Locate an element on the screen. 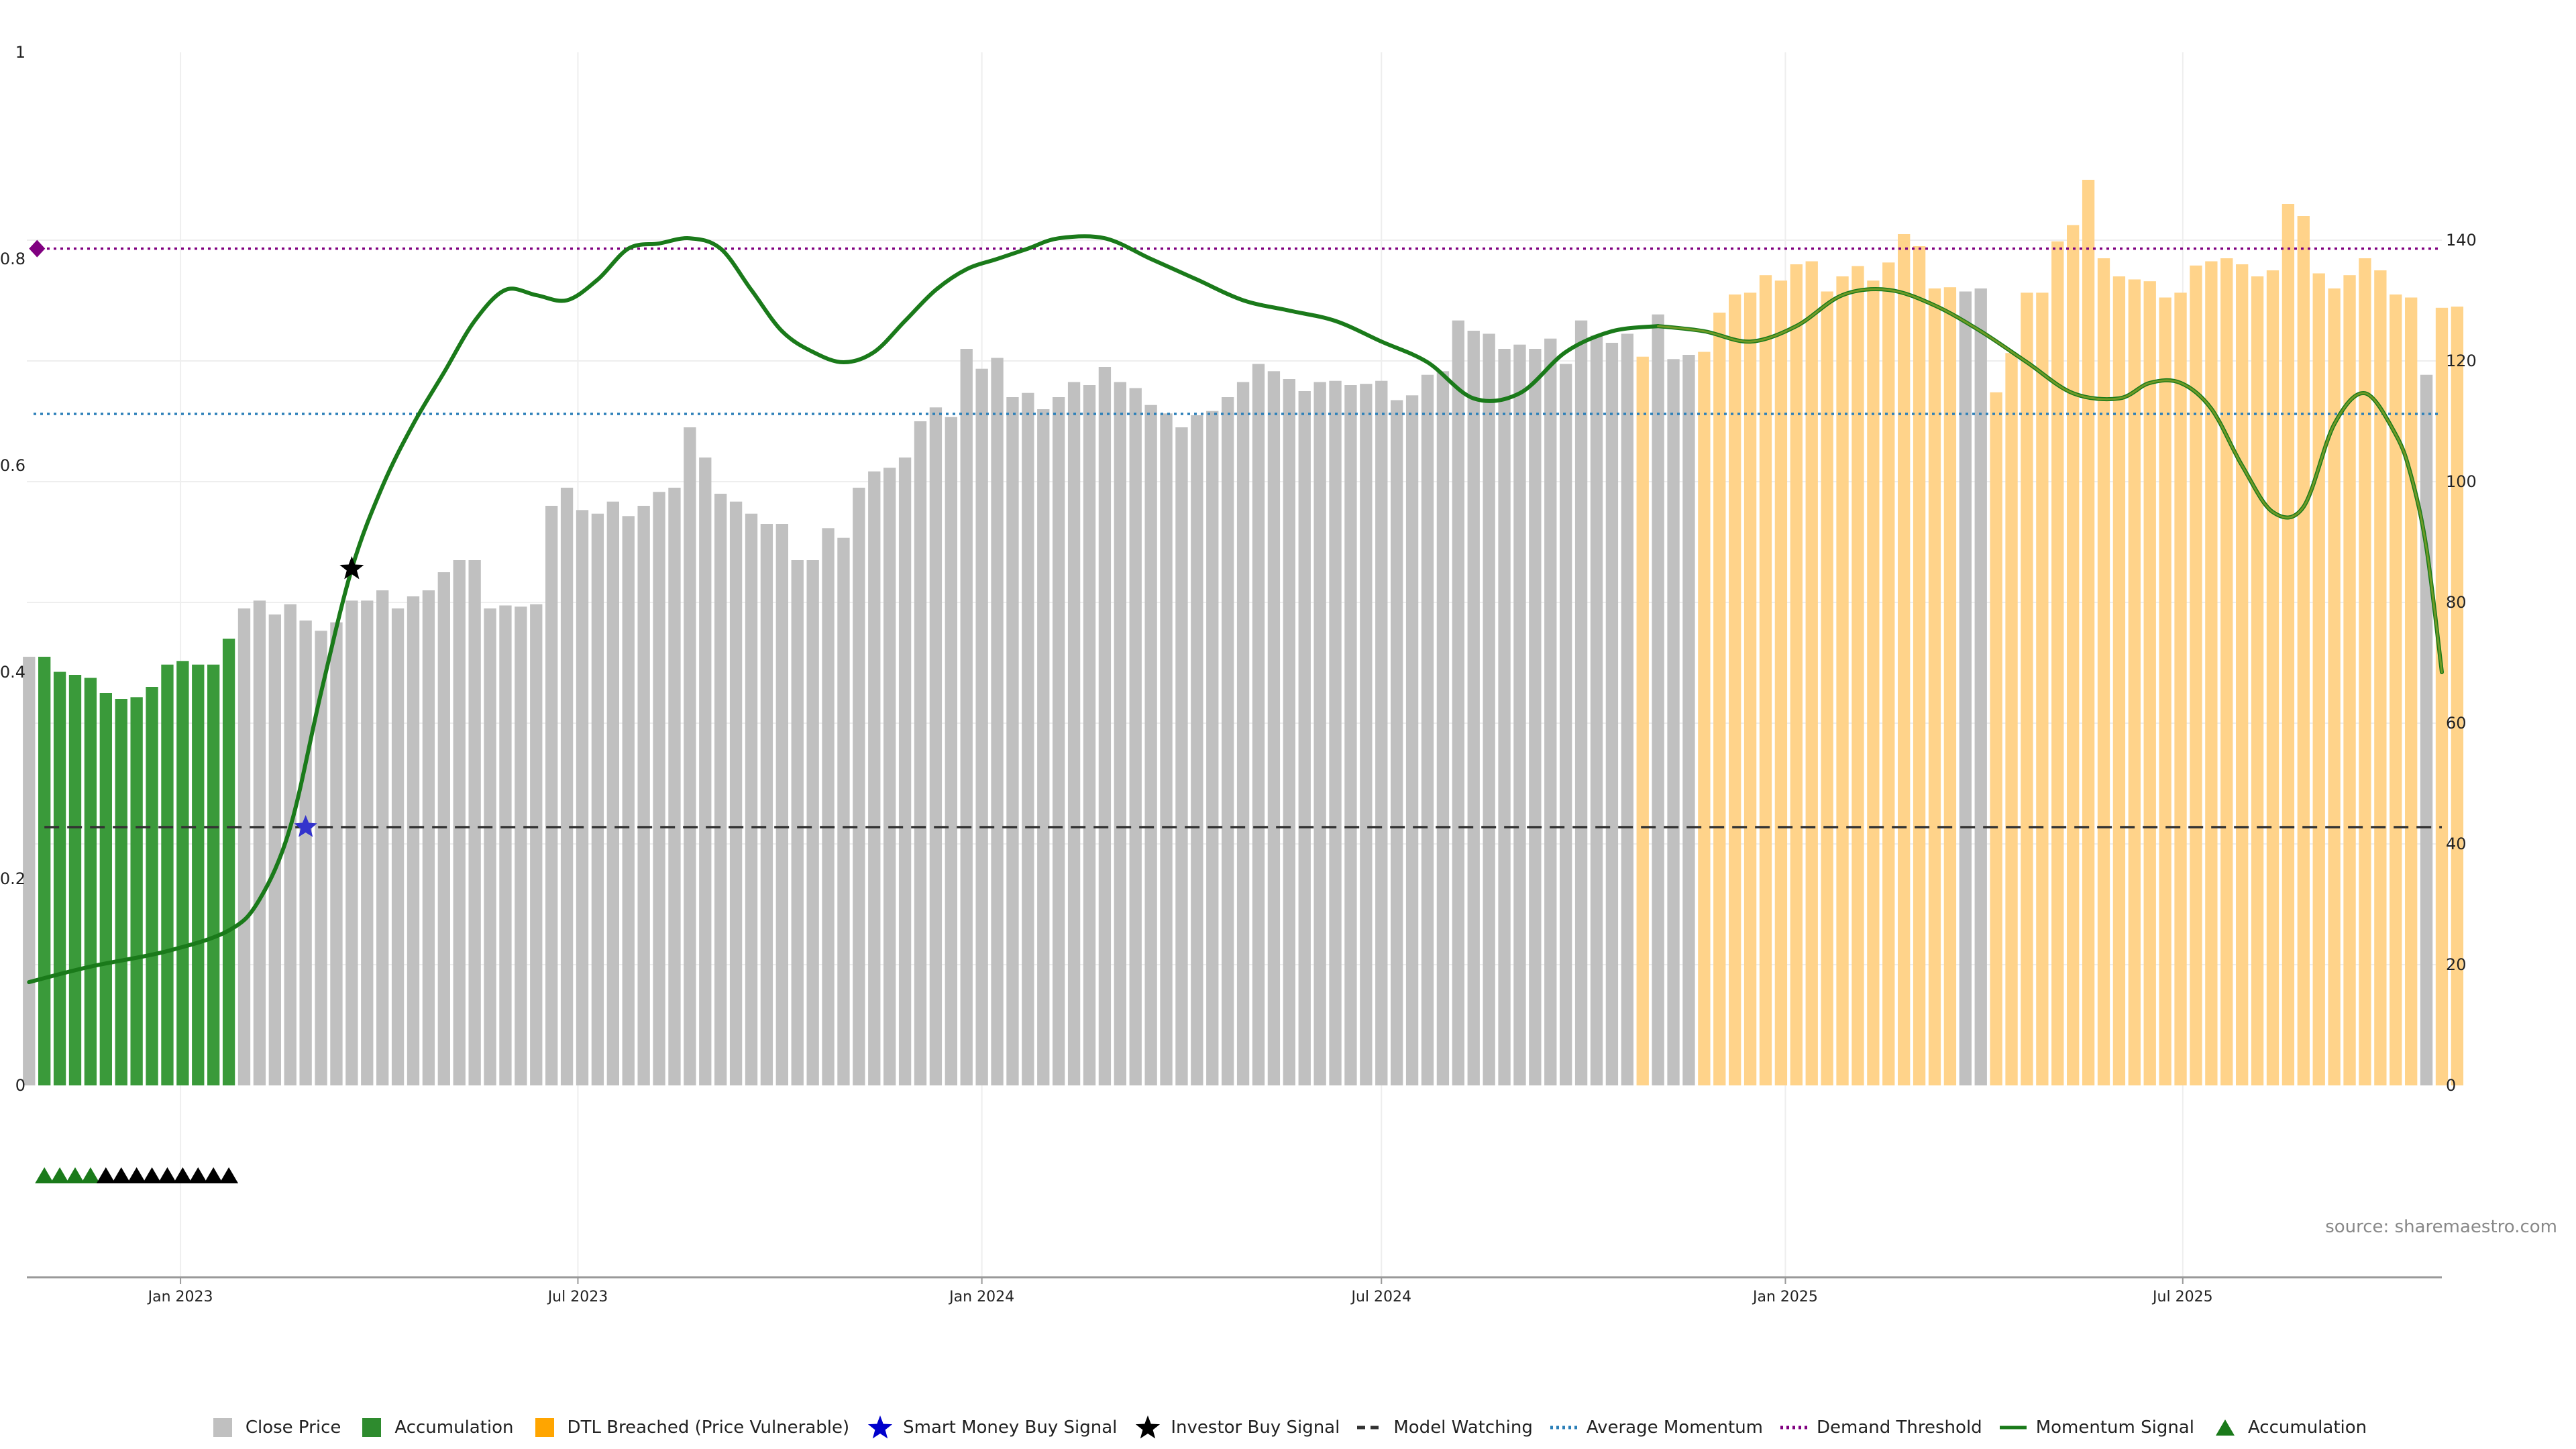 The width and height of the screenshot is (2576, 1449). legend-label: DTL Breached (Price Vulnerable) is located at coordinates (708, 1427).